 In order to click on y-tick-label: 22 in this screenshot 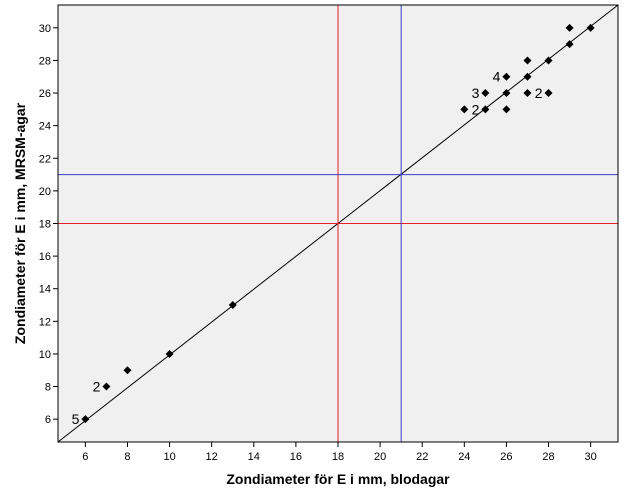, I will do `click(45, 159)`.